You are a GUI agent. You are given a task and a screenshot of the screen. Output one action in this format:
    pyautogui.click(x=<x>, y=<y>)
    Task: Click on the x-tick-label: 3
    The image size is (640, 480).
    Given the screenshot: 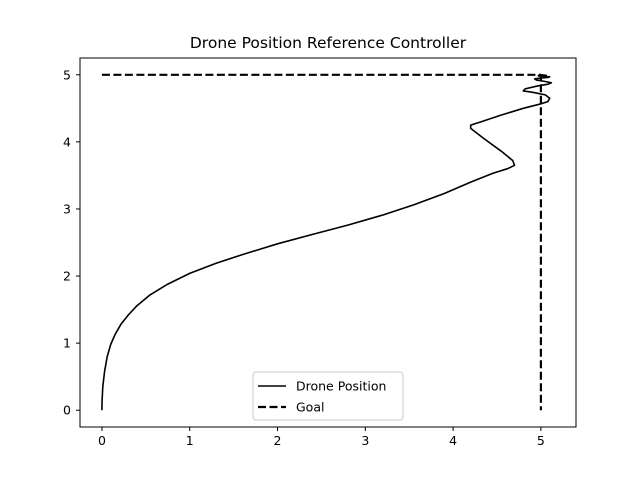 What is the action you would take?
    pyautogui.click(x=365, y=440)
    